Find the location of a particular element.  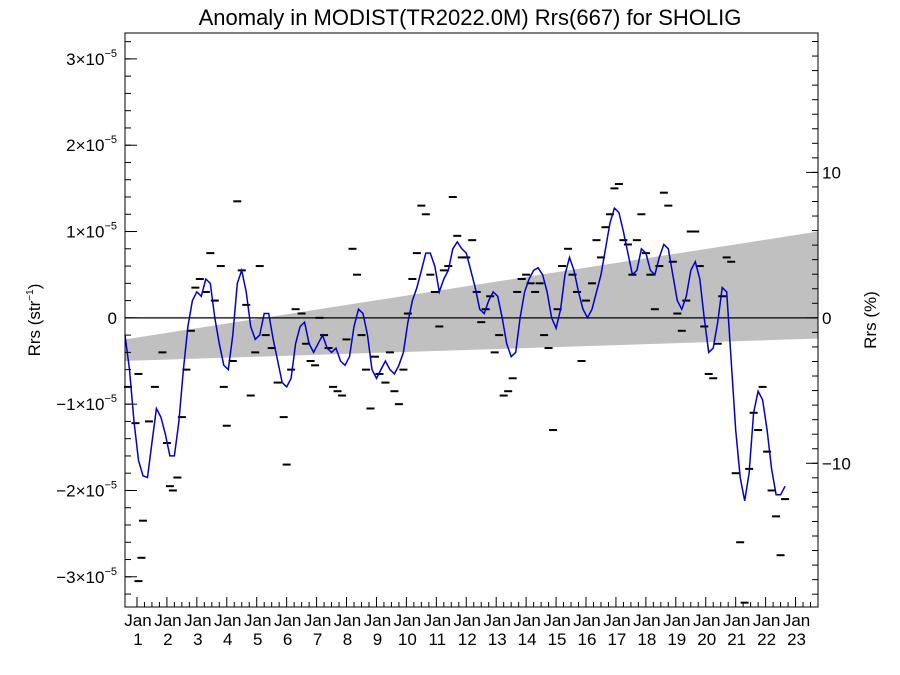

y-right-tick-label: −10 is located at coordinates (836, 463).